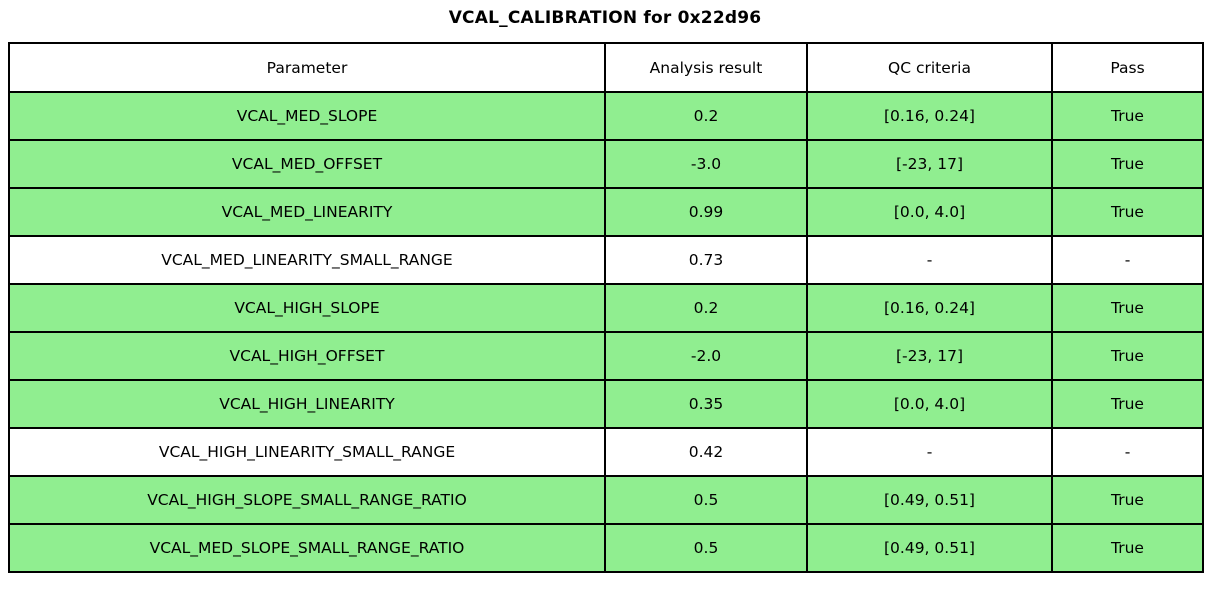 This screenshot has height=604, width=1210. I want to click on result-cell: 0.99, so click(706, 212).